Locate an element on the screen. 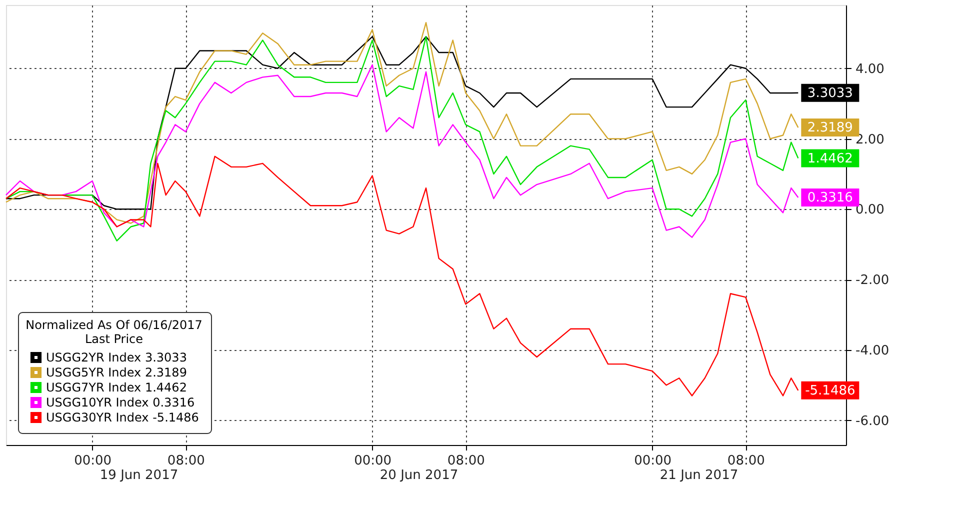 This screenshot has height=514, width=964. text: 19 Jun 2017 is located at coordinates (139, 475).